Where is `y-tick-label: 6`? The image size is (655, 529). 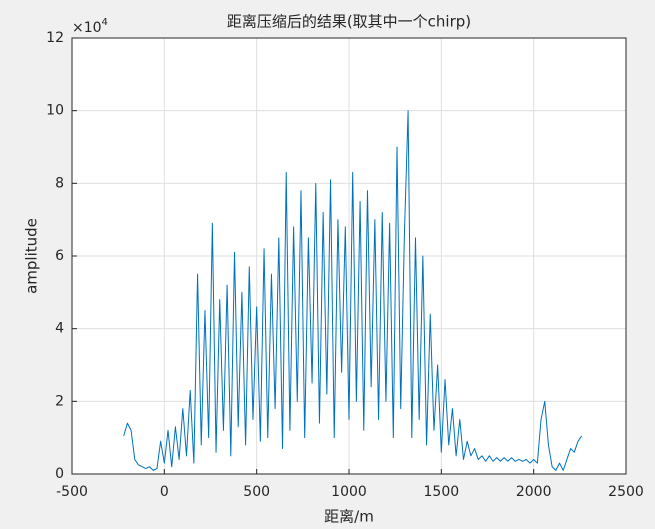 y-tick-label: 6 is located at coordinates (59, 256).